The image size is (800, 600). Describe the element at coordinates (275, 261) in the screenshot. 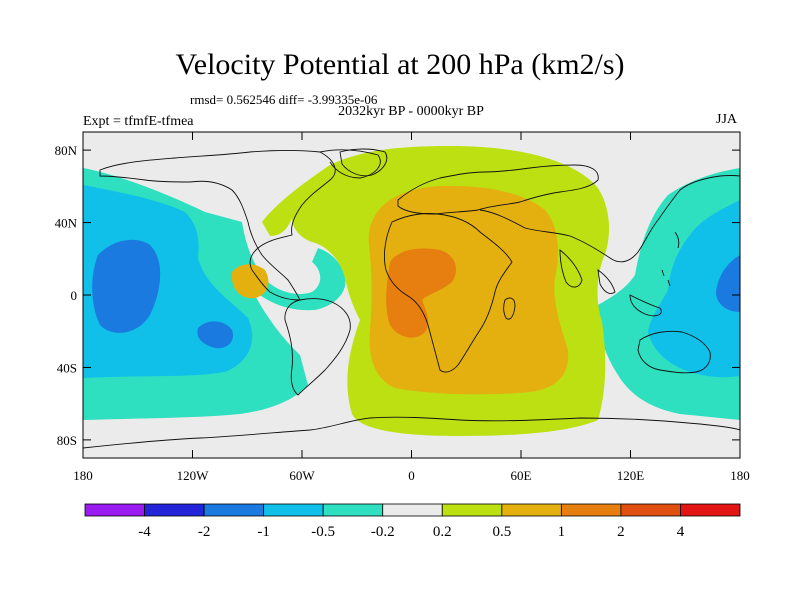

I see `field-americas-neg` at that location.